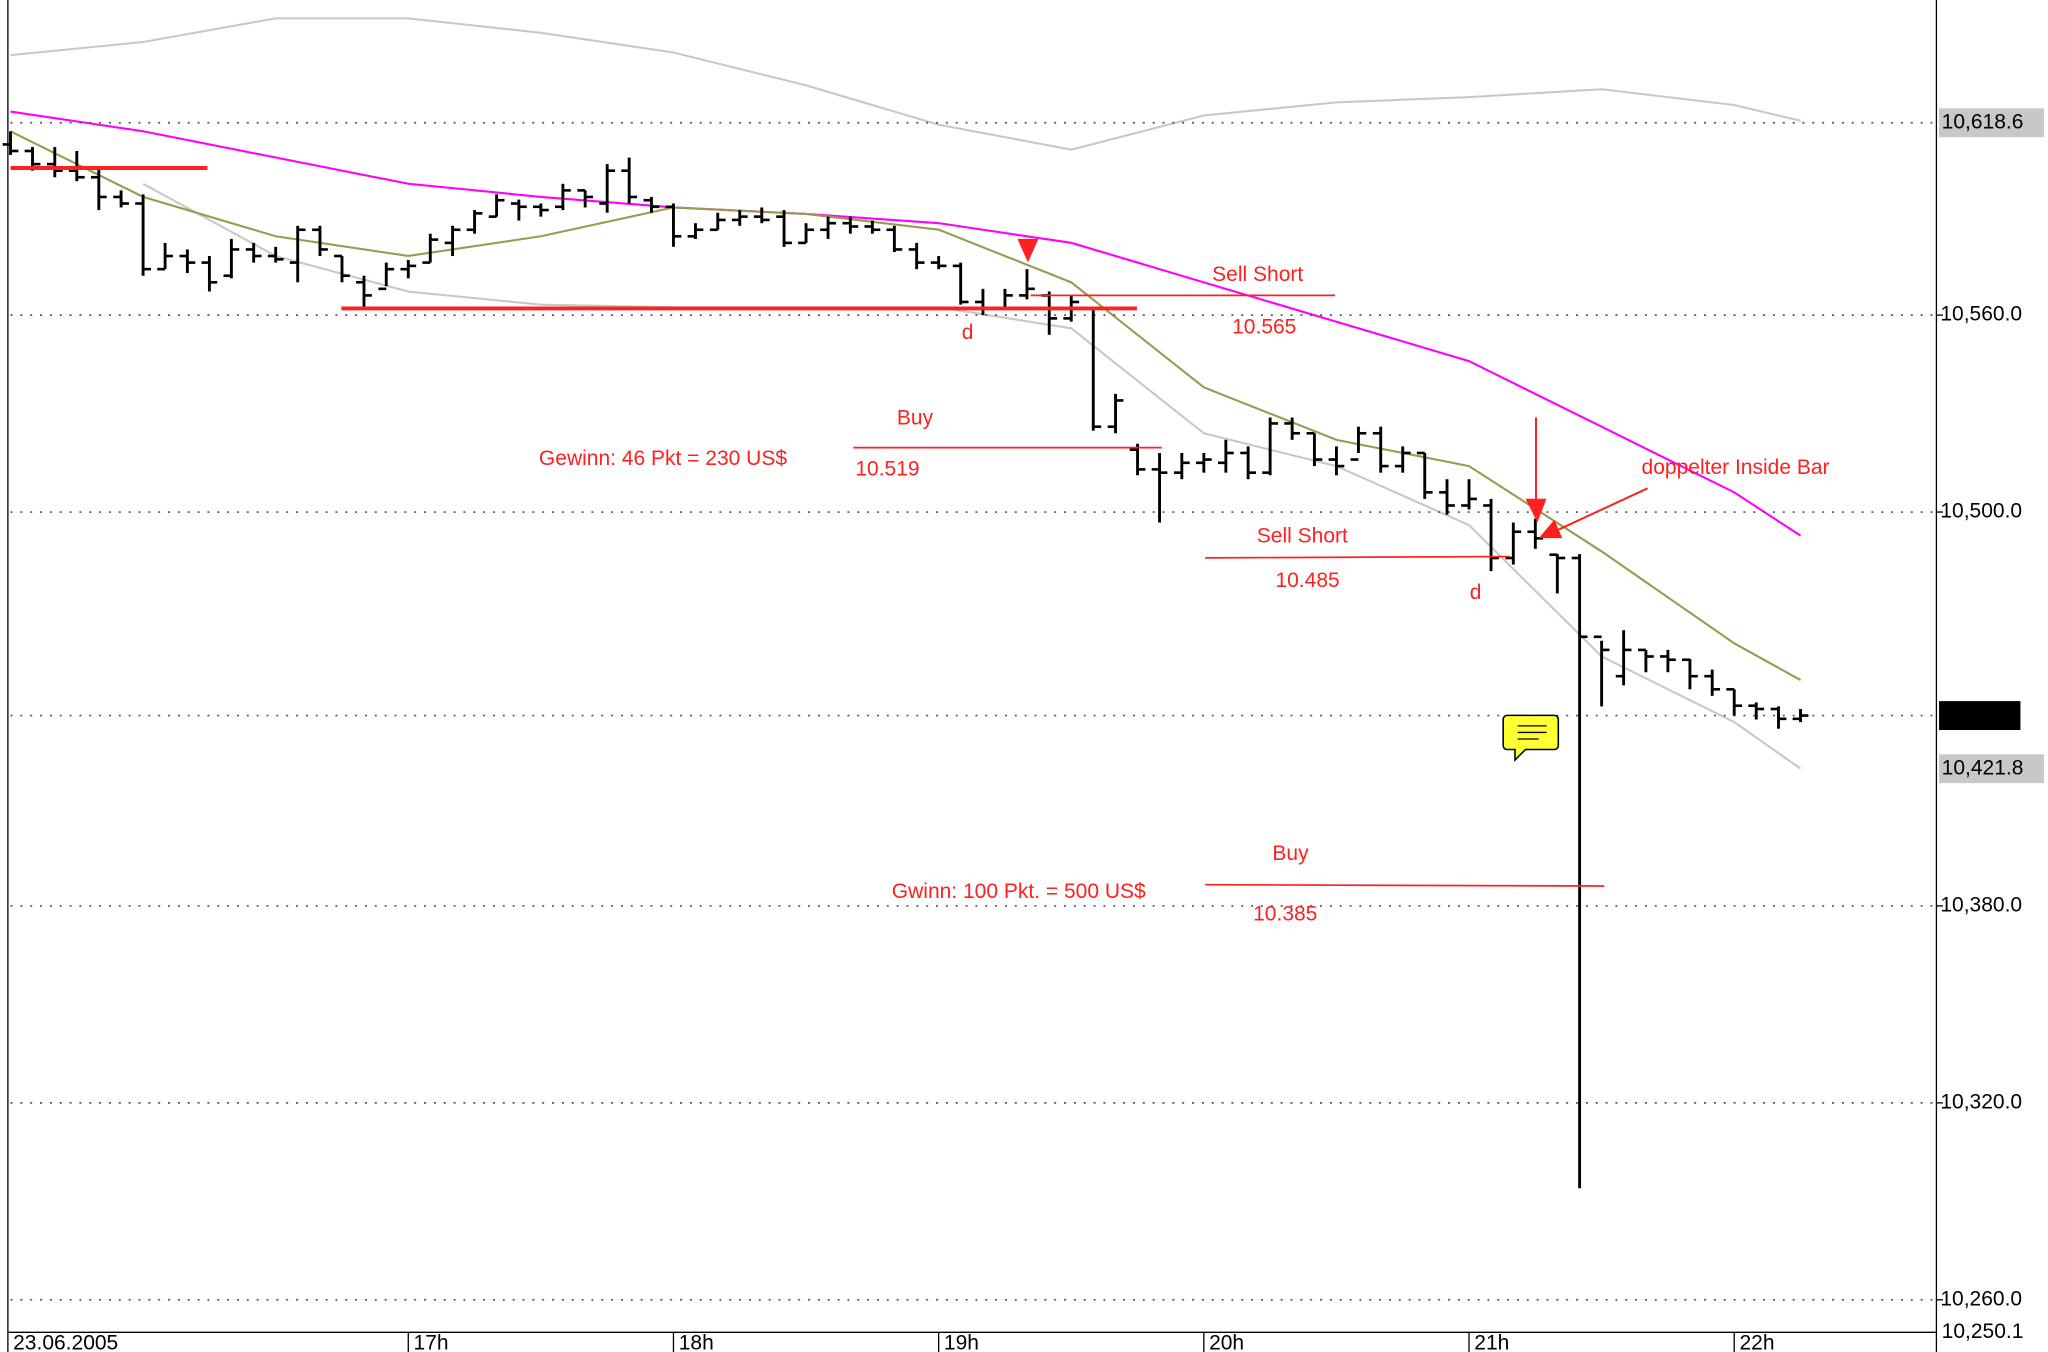 The width and height of the screenshot is (2048, 1352). I want to click on annotation: 10.565, so click(1264, 327).